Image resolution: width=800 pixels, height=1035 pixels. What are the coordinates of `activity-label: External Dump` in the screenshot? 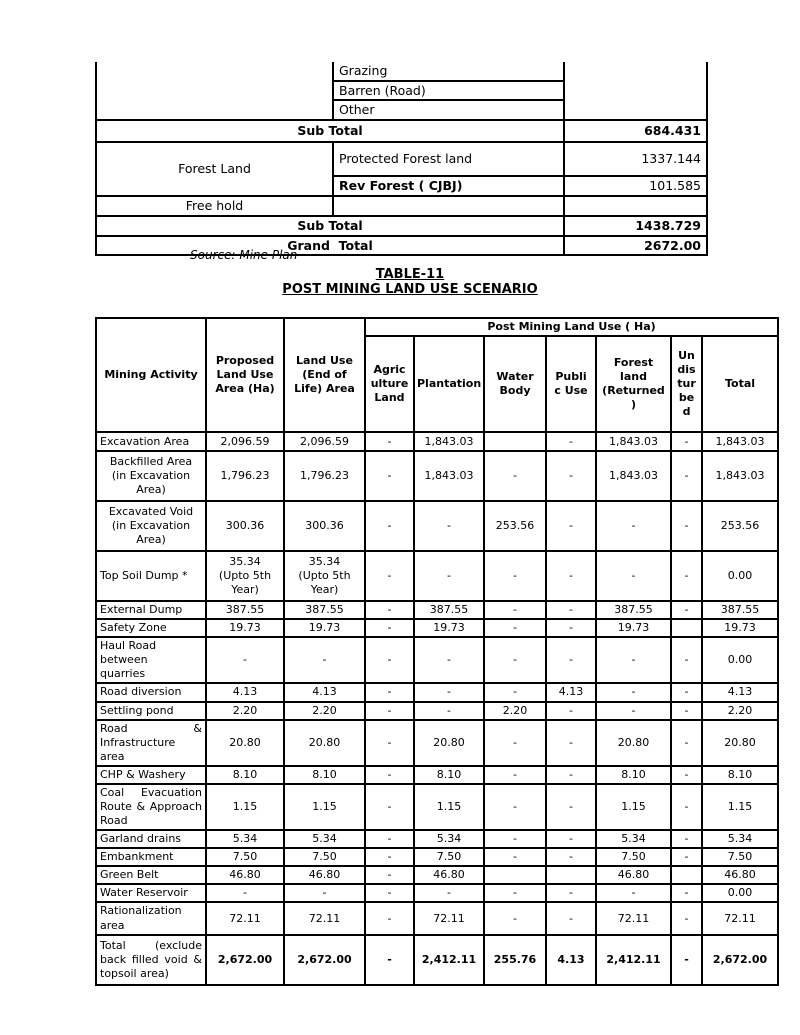 It's located at (151, 610).